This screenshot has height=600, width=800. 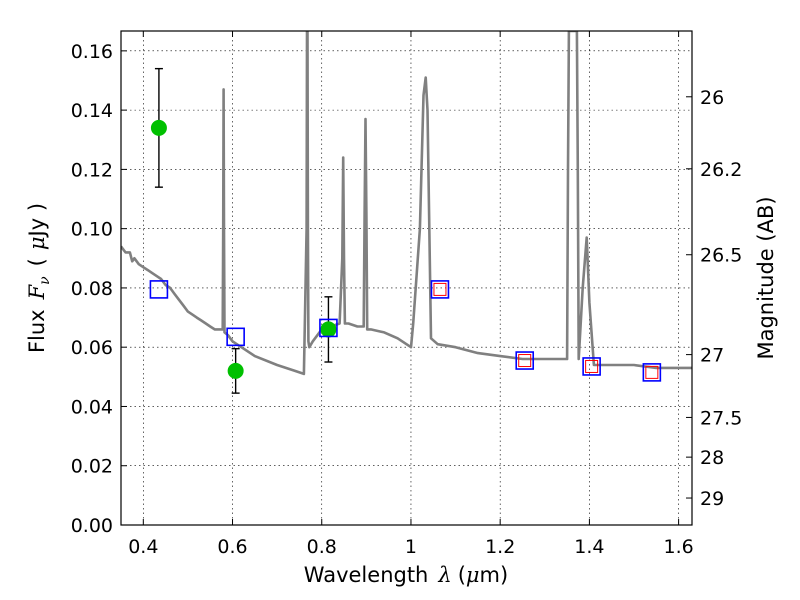 I want to click on y-axis-right: 26 26.2 26.5 27 27.5 28 29, so click(x=714, y=298).